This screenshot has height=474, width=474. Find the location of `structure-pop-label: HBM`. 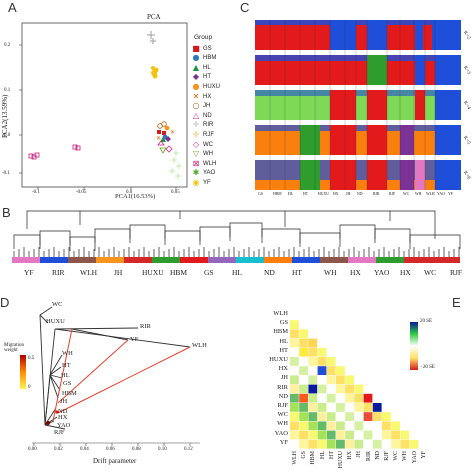

structure-pop-label: HBM is located at coordinates (277, 194).